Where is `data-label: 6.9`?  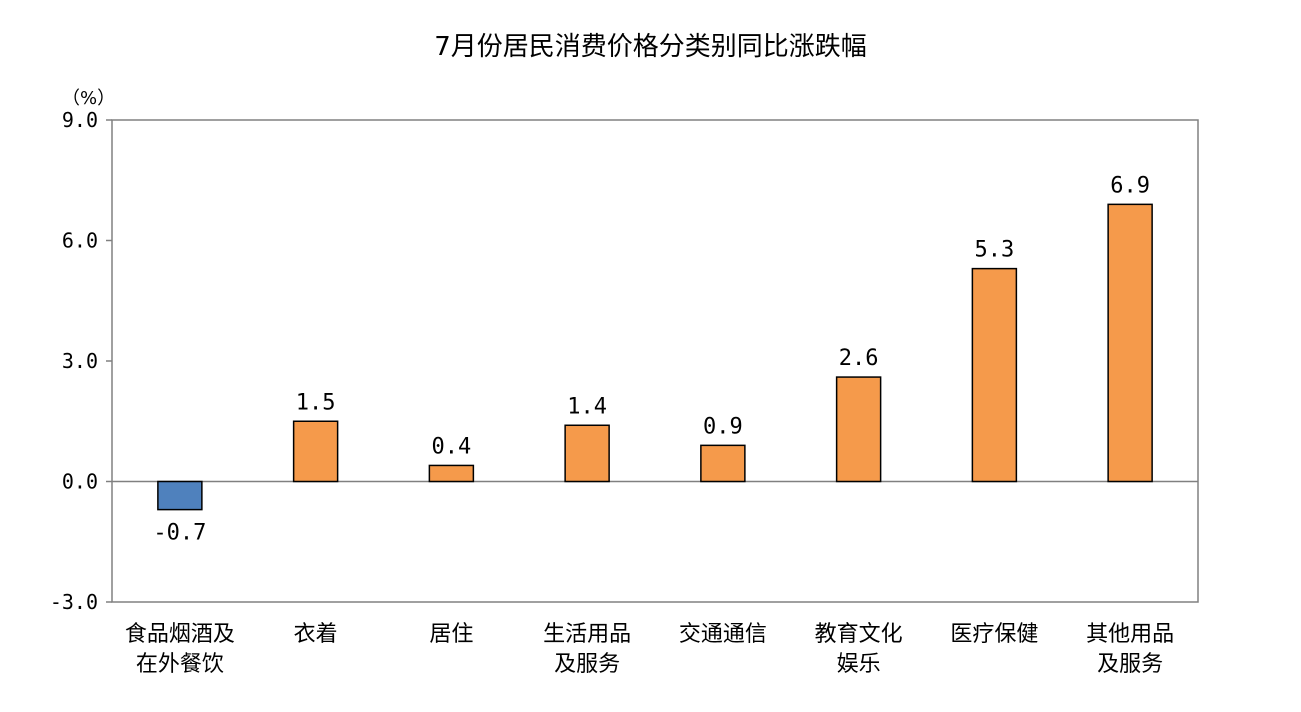
data-label: 6.9 is located at coordinates (1130, 185).